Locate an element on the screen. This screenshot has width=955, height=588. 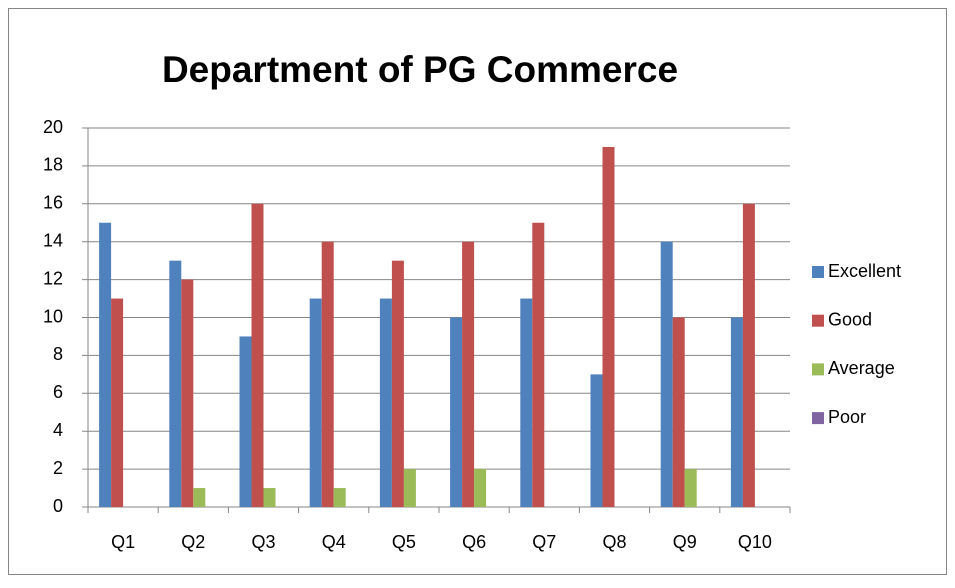
x-tick-label: Q1 is located at coordinates (123, 542).